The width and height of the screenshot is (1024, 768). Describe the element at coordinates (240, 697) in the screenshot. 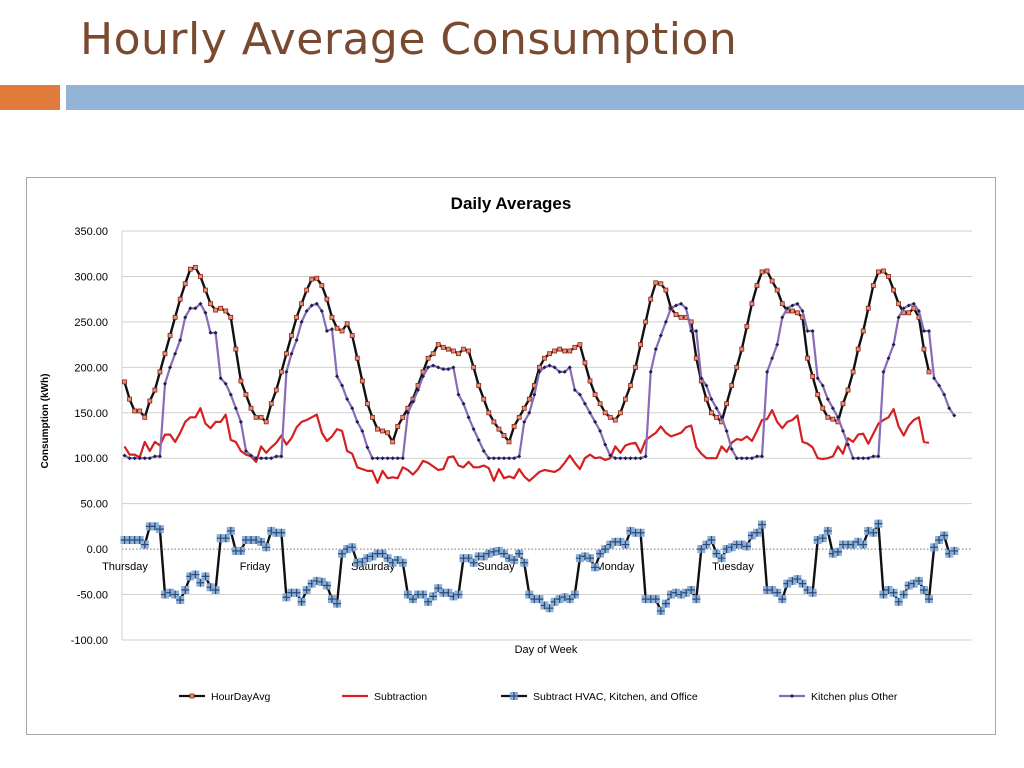

I see `legend-label: HourDayAvg` at that location.